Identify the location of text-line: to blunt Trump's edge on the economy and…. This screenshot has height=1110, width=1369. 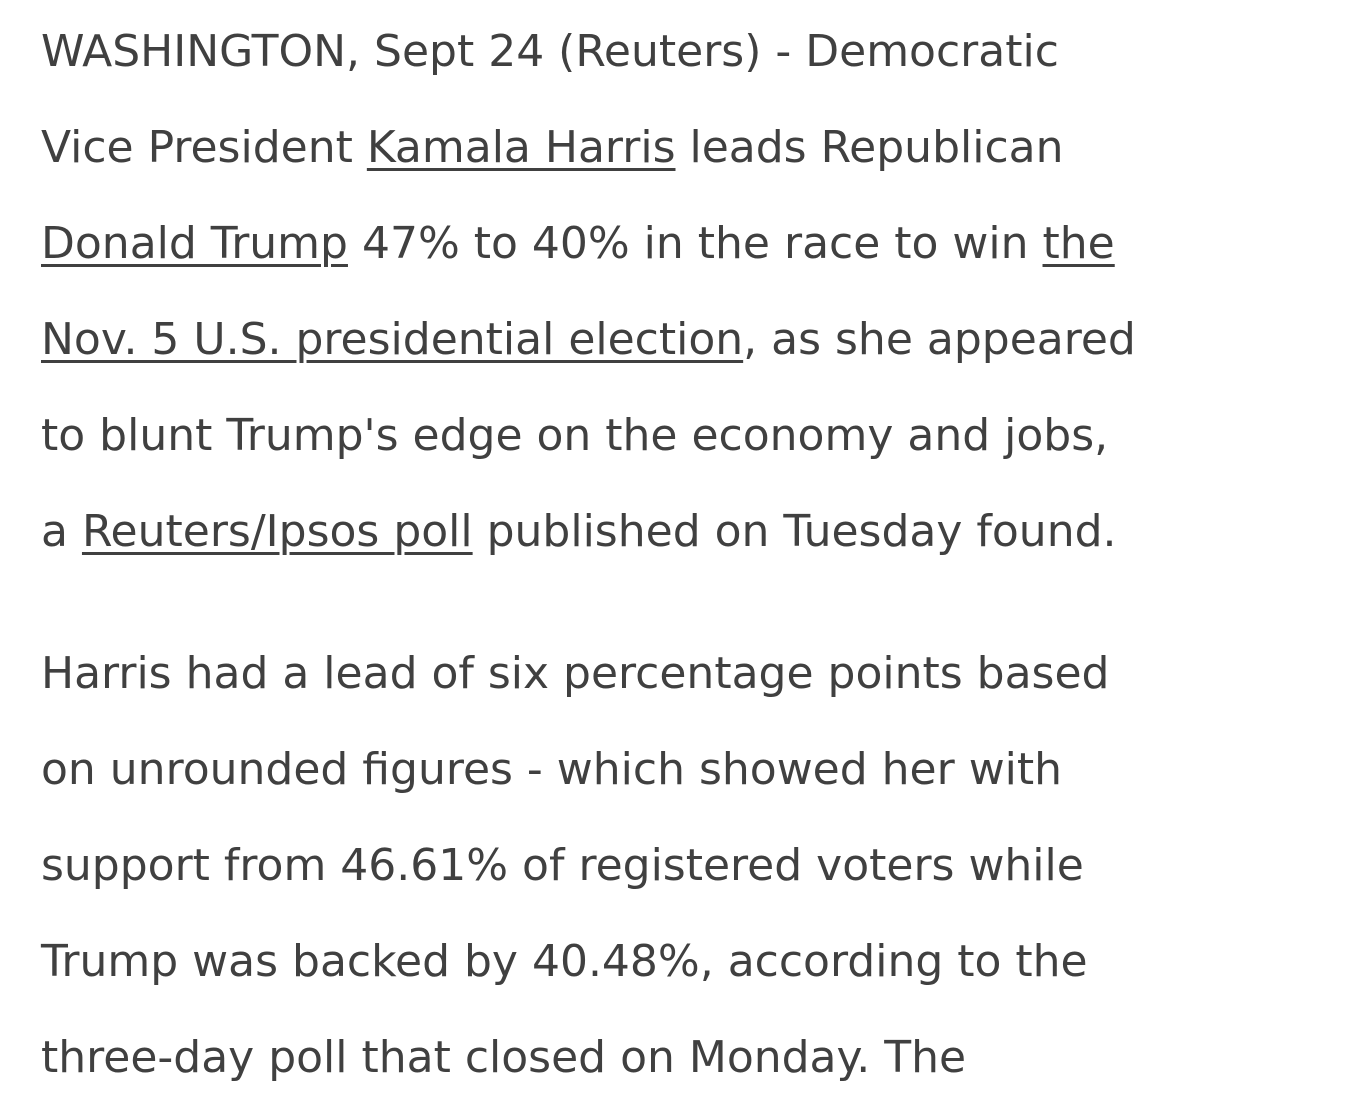
(705, 436).